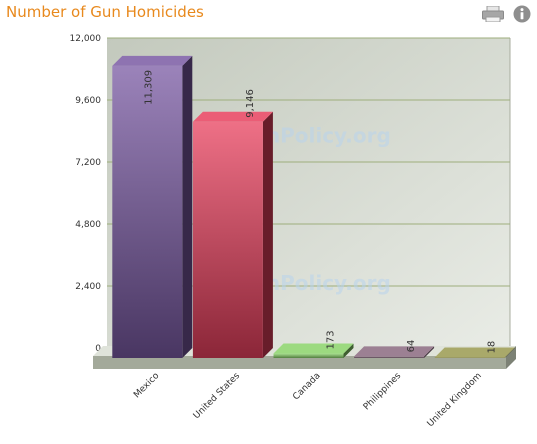 The height and width of the screenshot is (444, 537). I want to click on y-tick-label: 12,000, so click(86, 39).